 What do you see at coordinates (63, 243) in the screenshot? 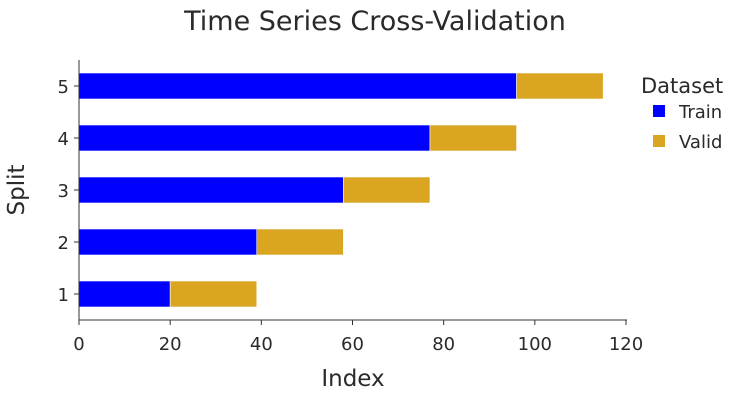
I see `y-tick-label: 2` at bounding box center [63, 243].